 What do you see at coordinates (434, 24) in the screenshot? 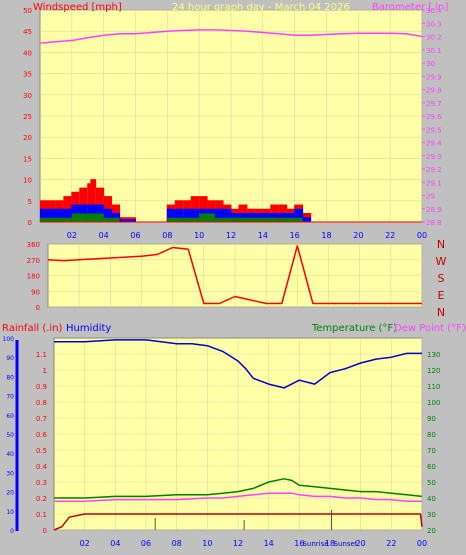
I see `barometer-tick-label: 30.3` at bounding box center [434, 24].